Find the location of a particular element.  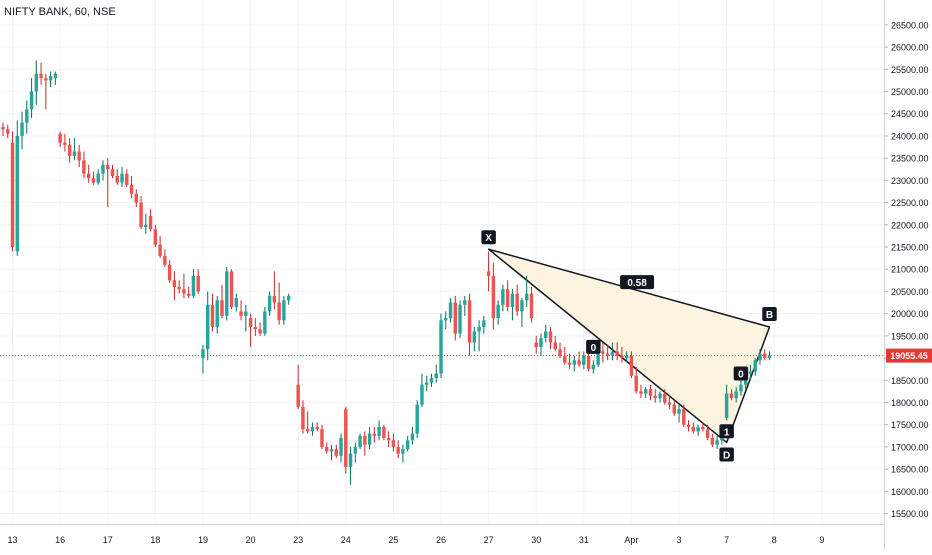

label-box is located at coordinates (726, 431).